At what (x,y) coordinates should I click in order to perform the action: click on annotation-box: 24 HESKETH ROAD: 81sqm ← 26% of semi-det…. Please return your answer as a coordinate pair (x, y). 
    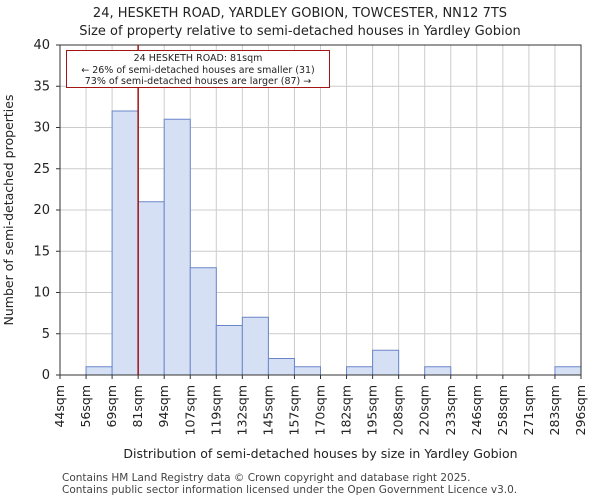
    Looking at the image, I should click on (198, 69).